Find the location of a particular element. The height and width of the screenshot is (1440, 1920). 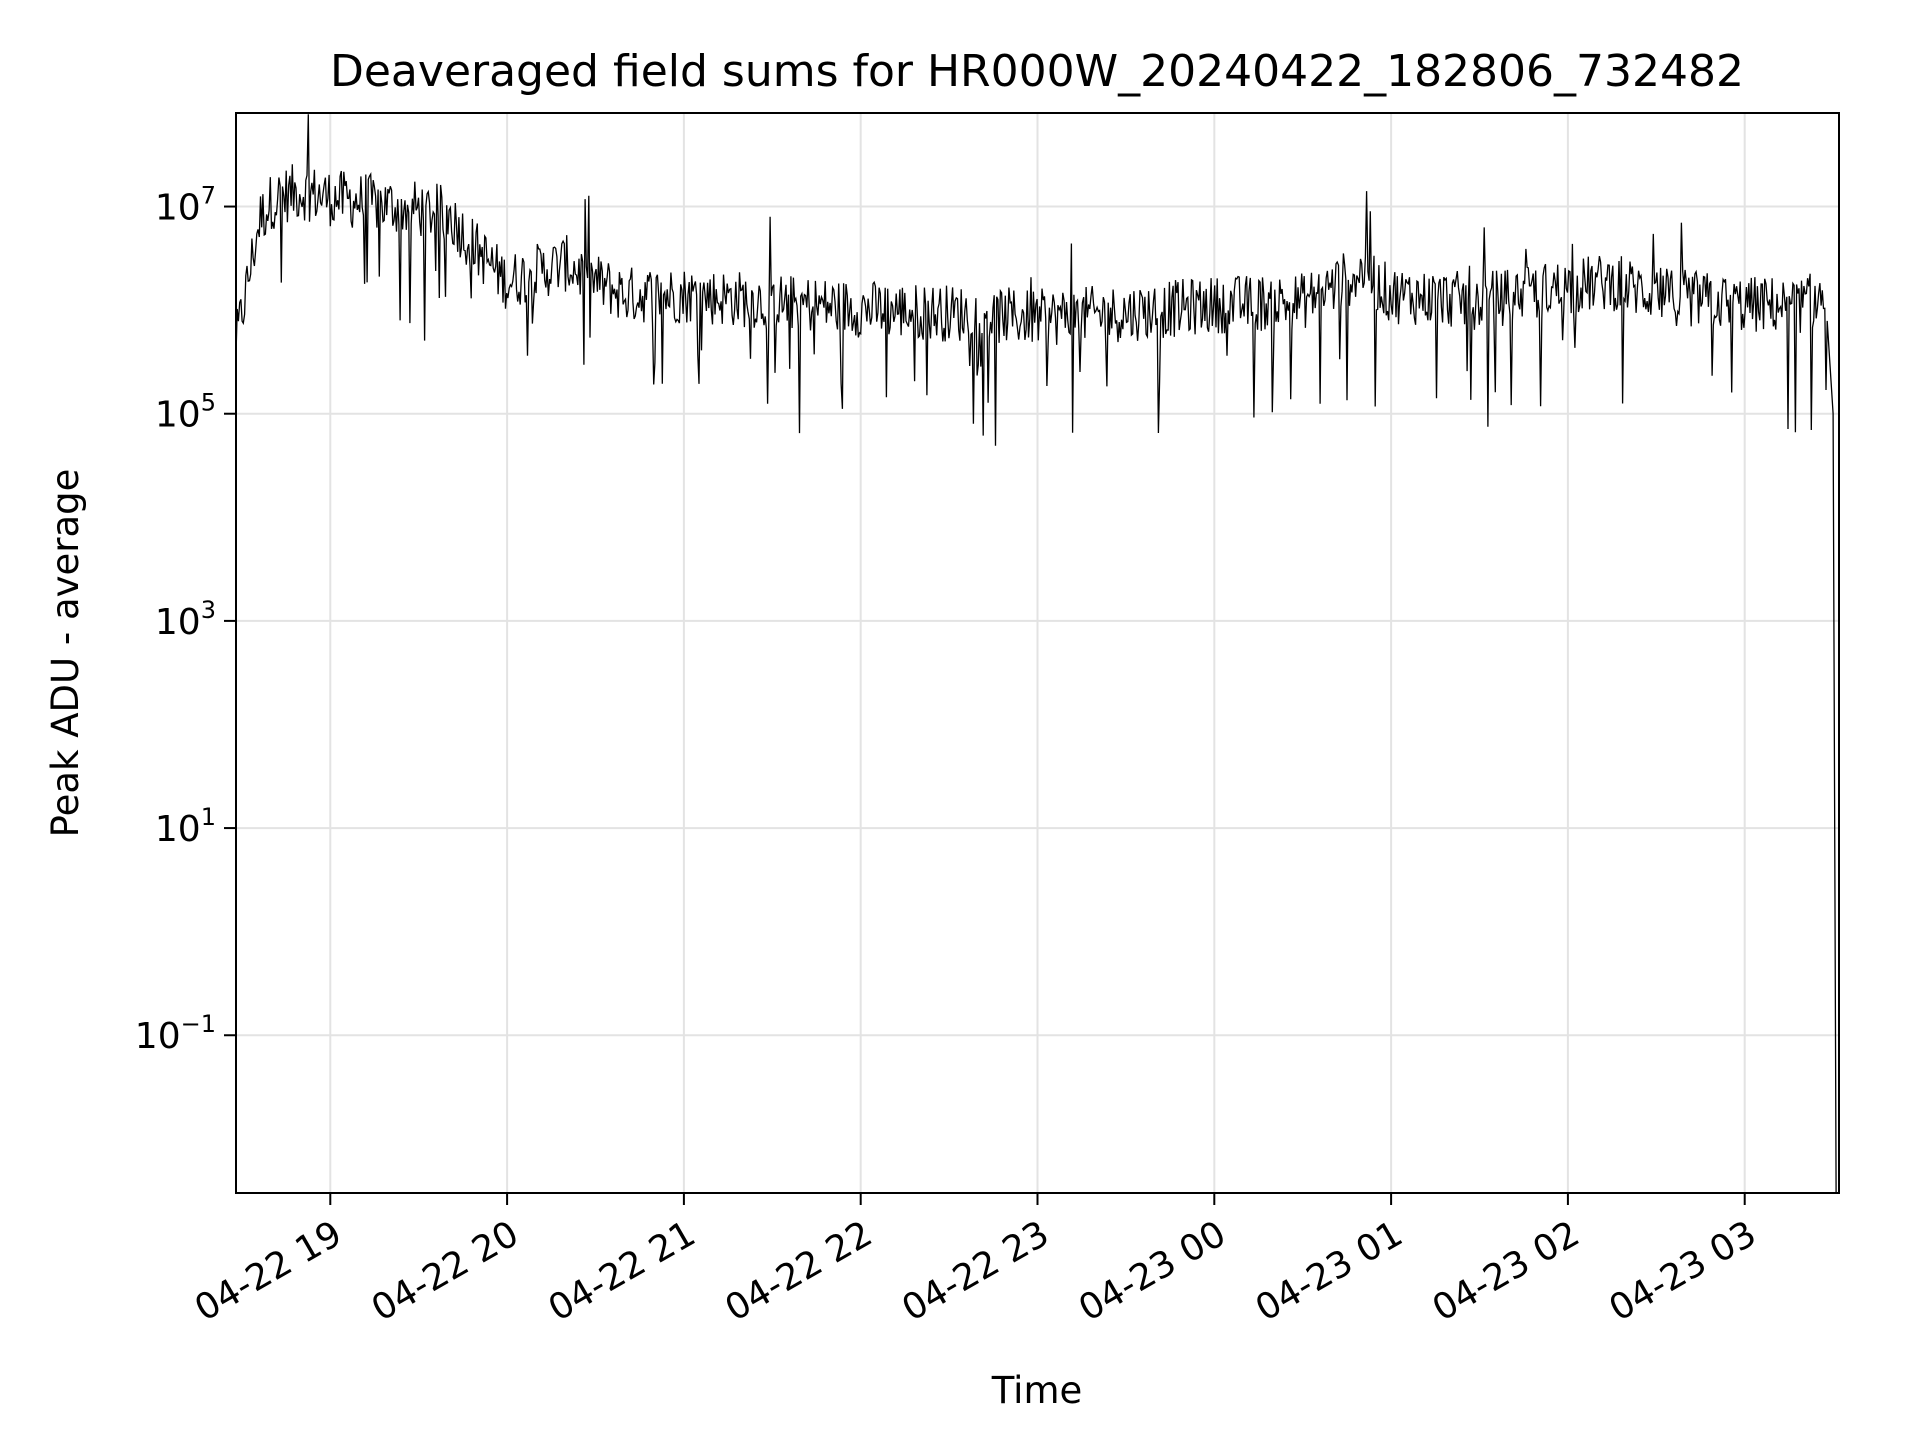

y-tick-exponent: −1 is located at coordinates (198, 1024).